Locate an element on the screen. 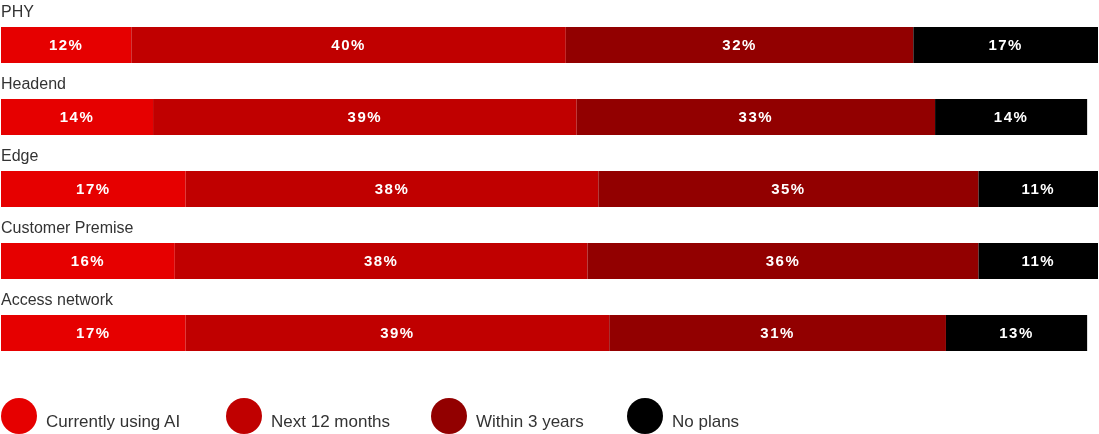 This screenshot has height=434, width=1099. data-label: 32% is located at coordinates (739, 44).